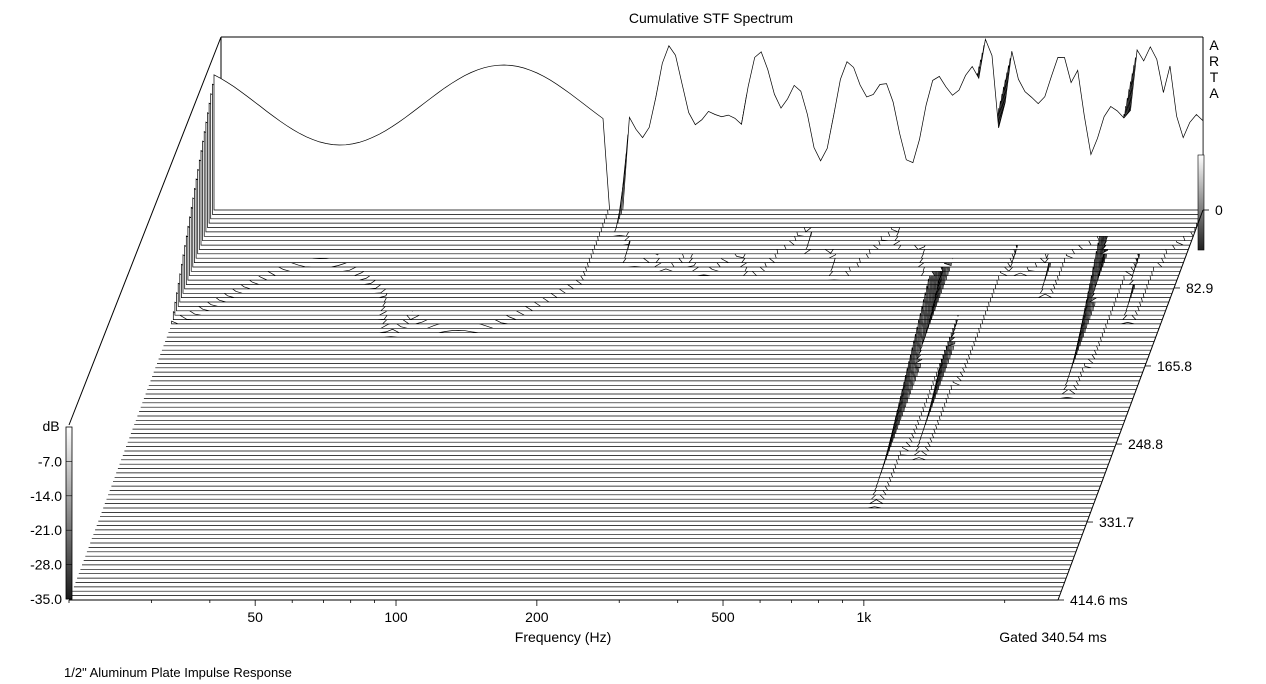  Describe the element at coordinates (178, 672) in the screenshot. I see `chart-caption: 1/2" Aluminum Plate Impulse Response` at that location.